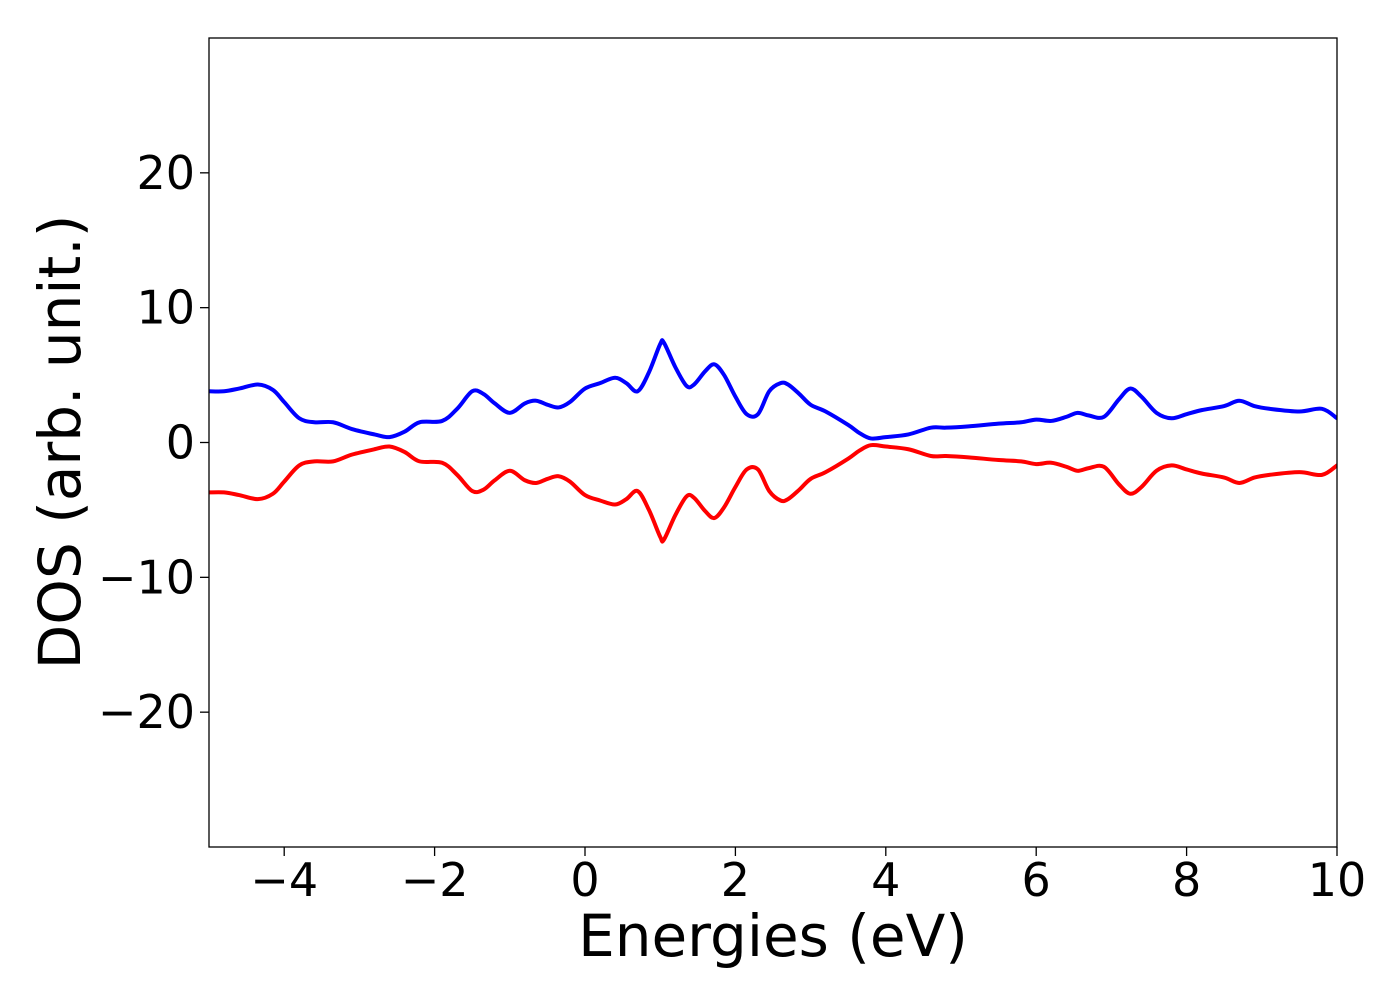 This screenshot has width=1400, height=1000. Describe the element at coordinates (773, 493) in the screenshot. I see `red-dos-line` at that location.